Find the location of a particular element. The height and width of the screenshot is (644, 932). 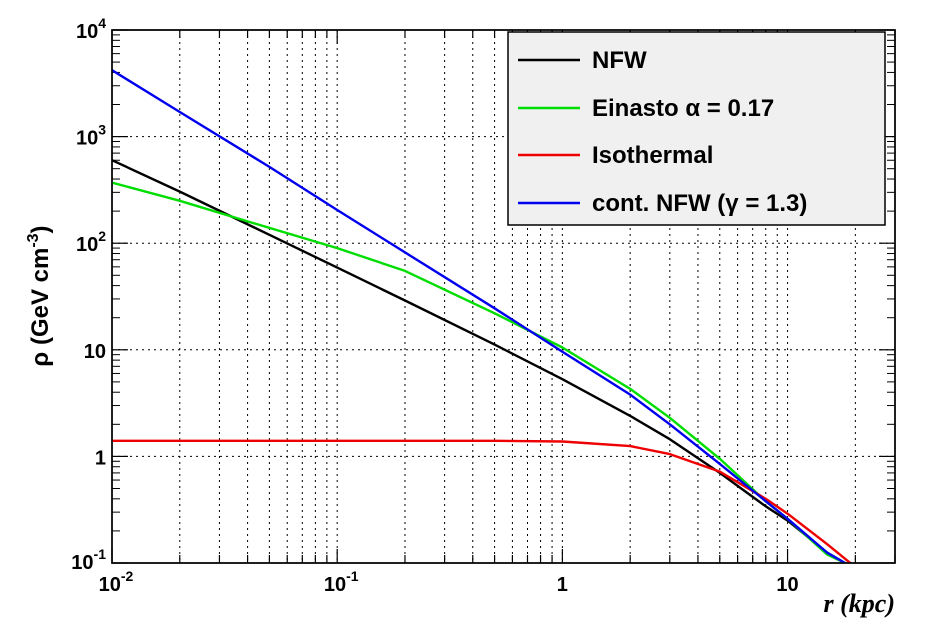

legend-box is located at coordinates (696, 128).